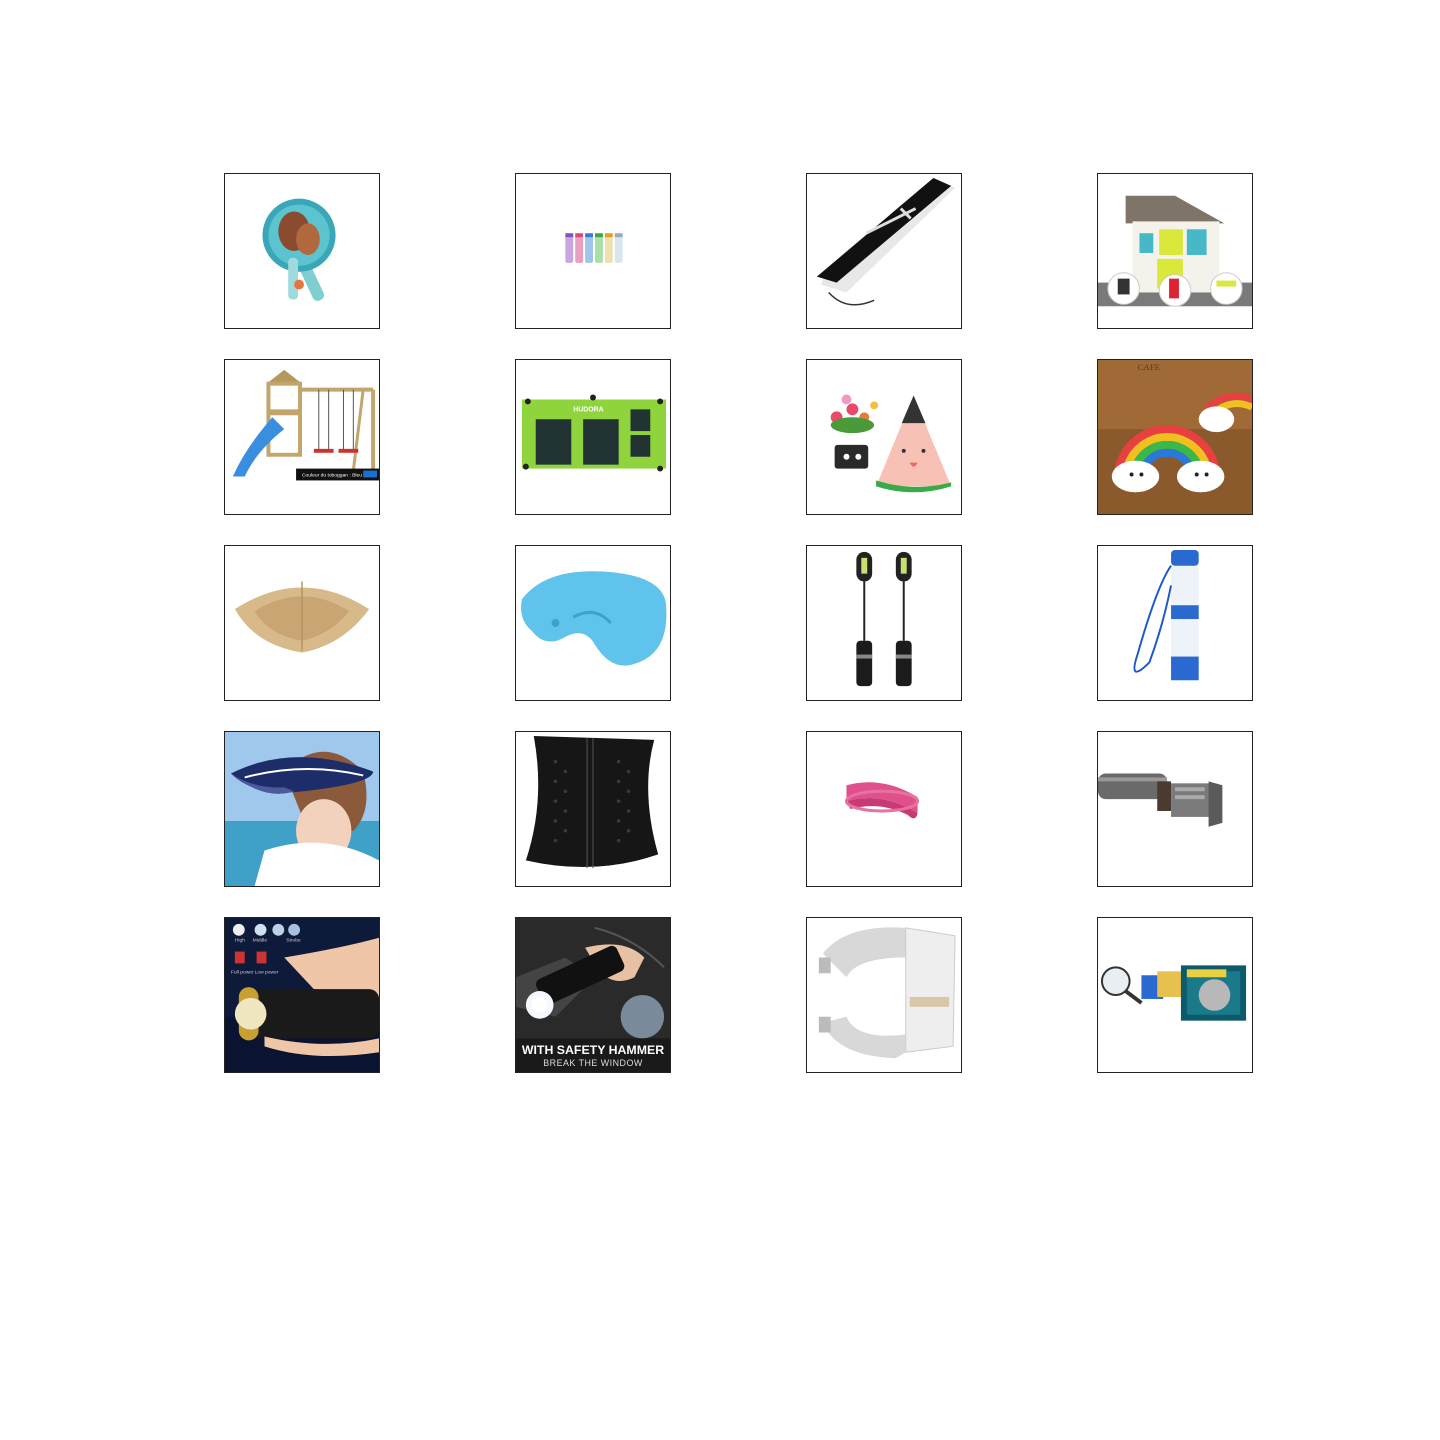 The height and width of the screenshot is (1440, 1440). What do you see at coordinates (293, 941) in the screenshot?
I see `mode-strobe-label: Strobe` at bounding box center [293, 941].